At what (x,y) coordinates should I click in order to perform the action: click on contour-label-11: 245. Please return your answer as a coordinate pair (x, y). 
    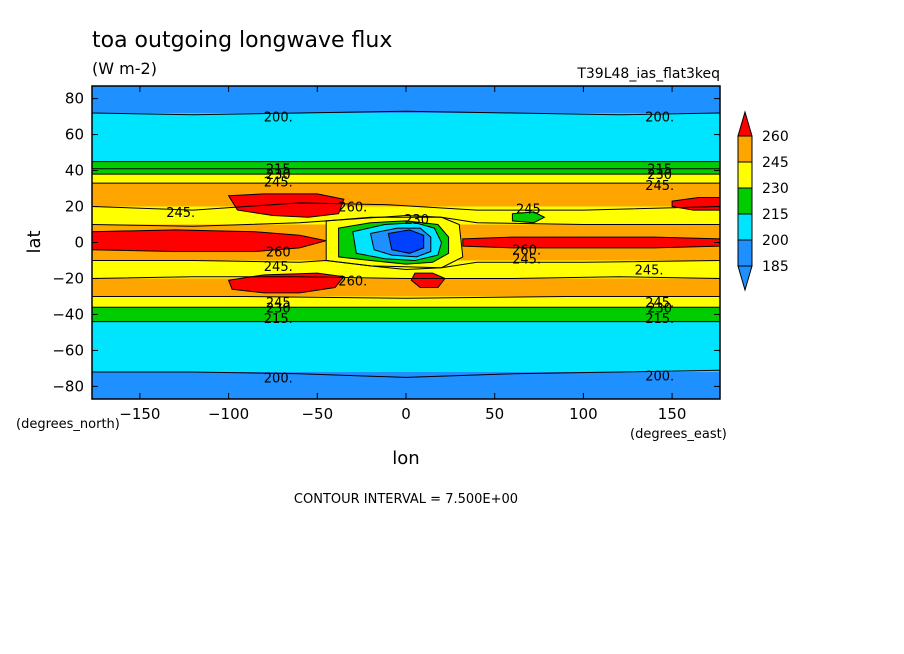
    Looking at the image, I should click on (528, 209).